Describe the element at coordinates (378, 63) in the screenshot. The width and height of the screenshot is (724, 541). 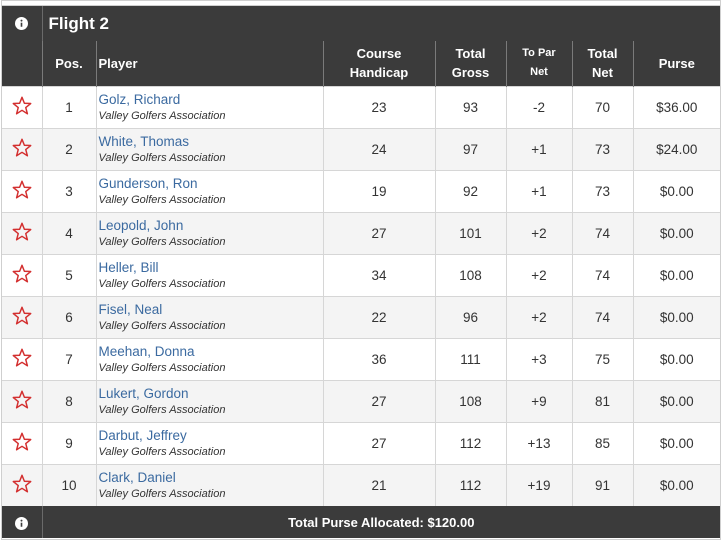
I see `course-handicap-header: Course Handicap` at that location.